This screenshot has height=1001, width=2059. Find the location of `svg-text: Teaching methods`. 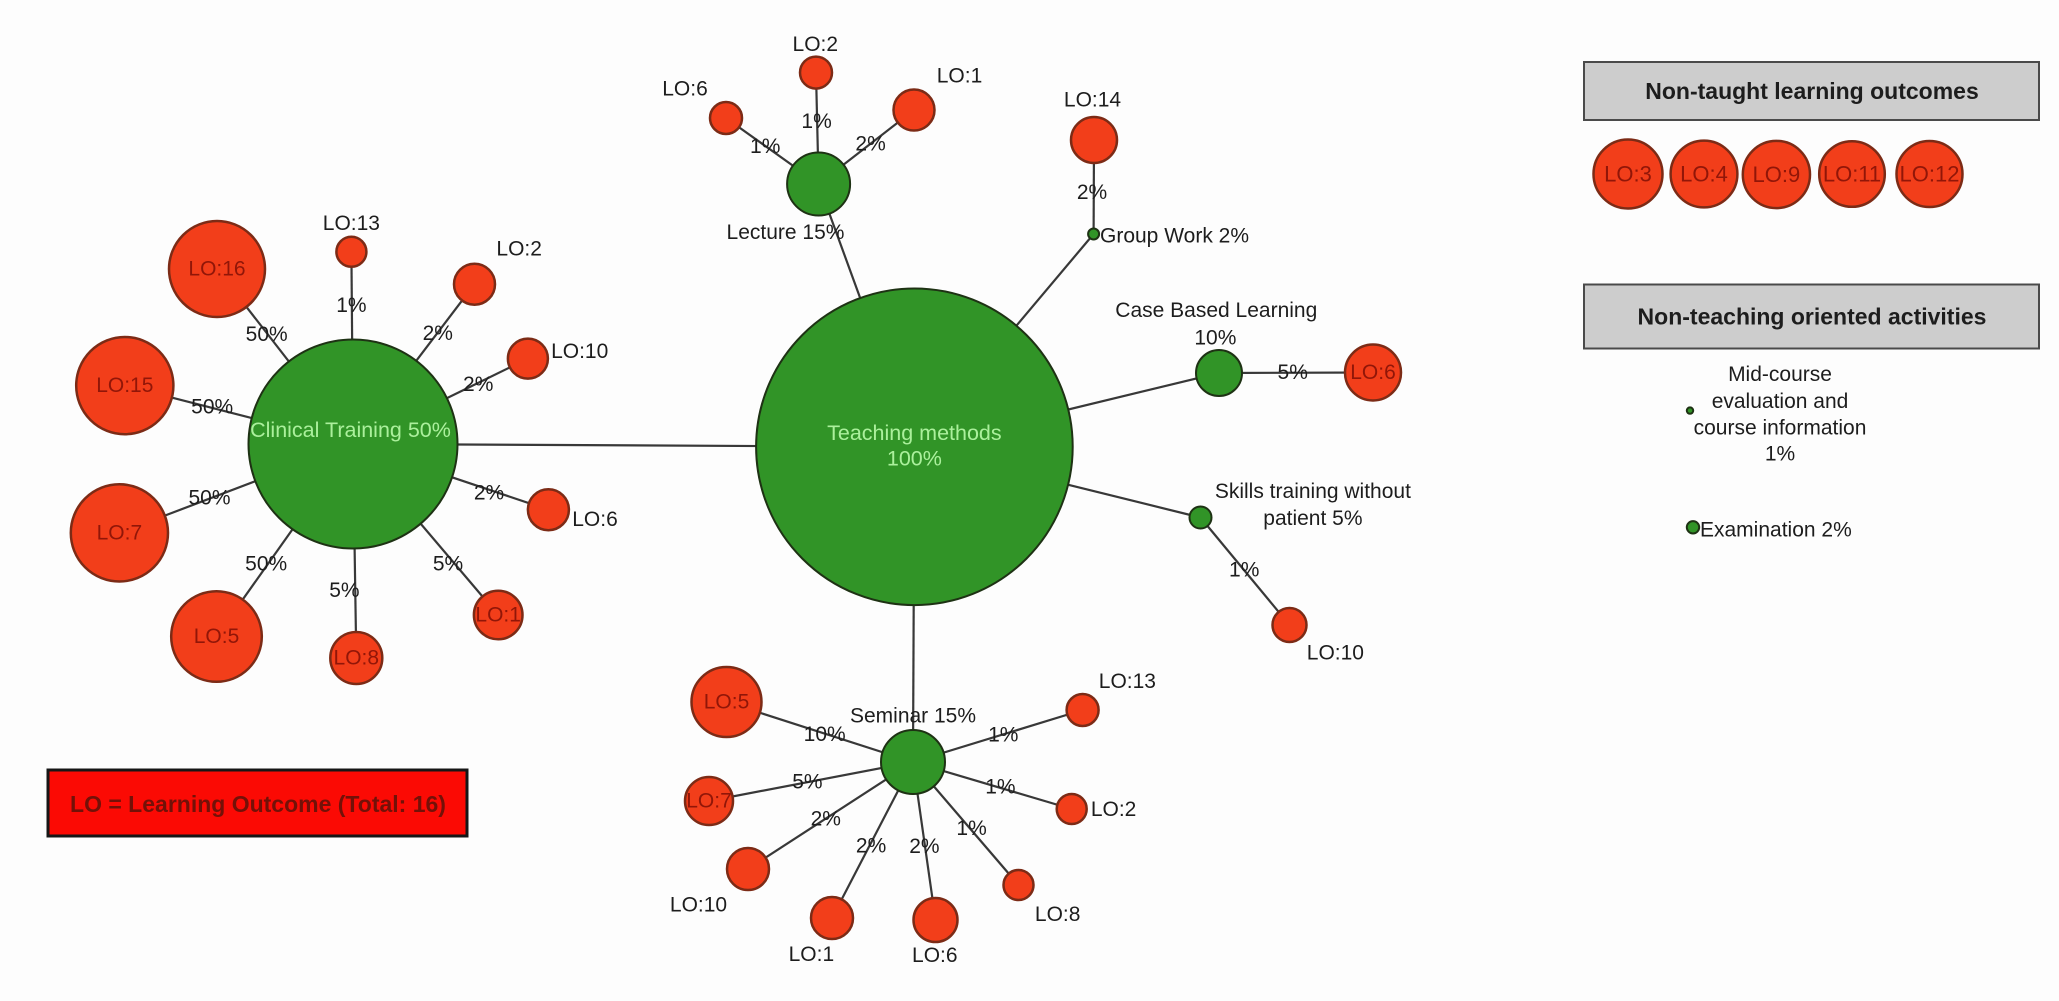

svg-text: Teaching methods is located at coordinates (914, 433).